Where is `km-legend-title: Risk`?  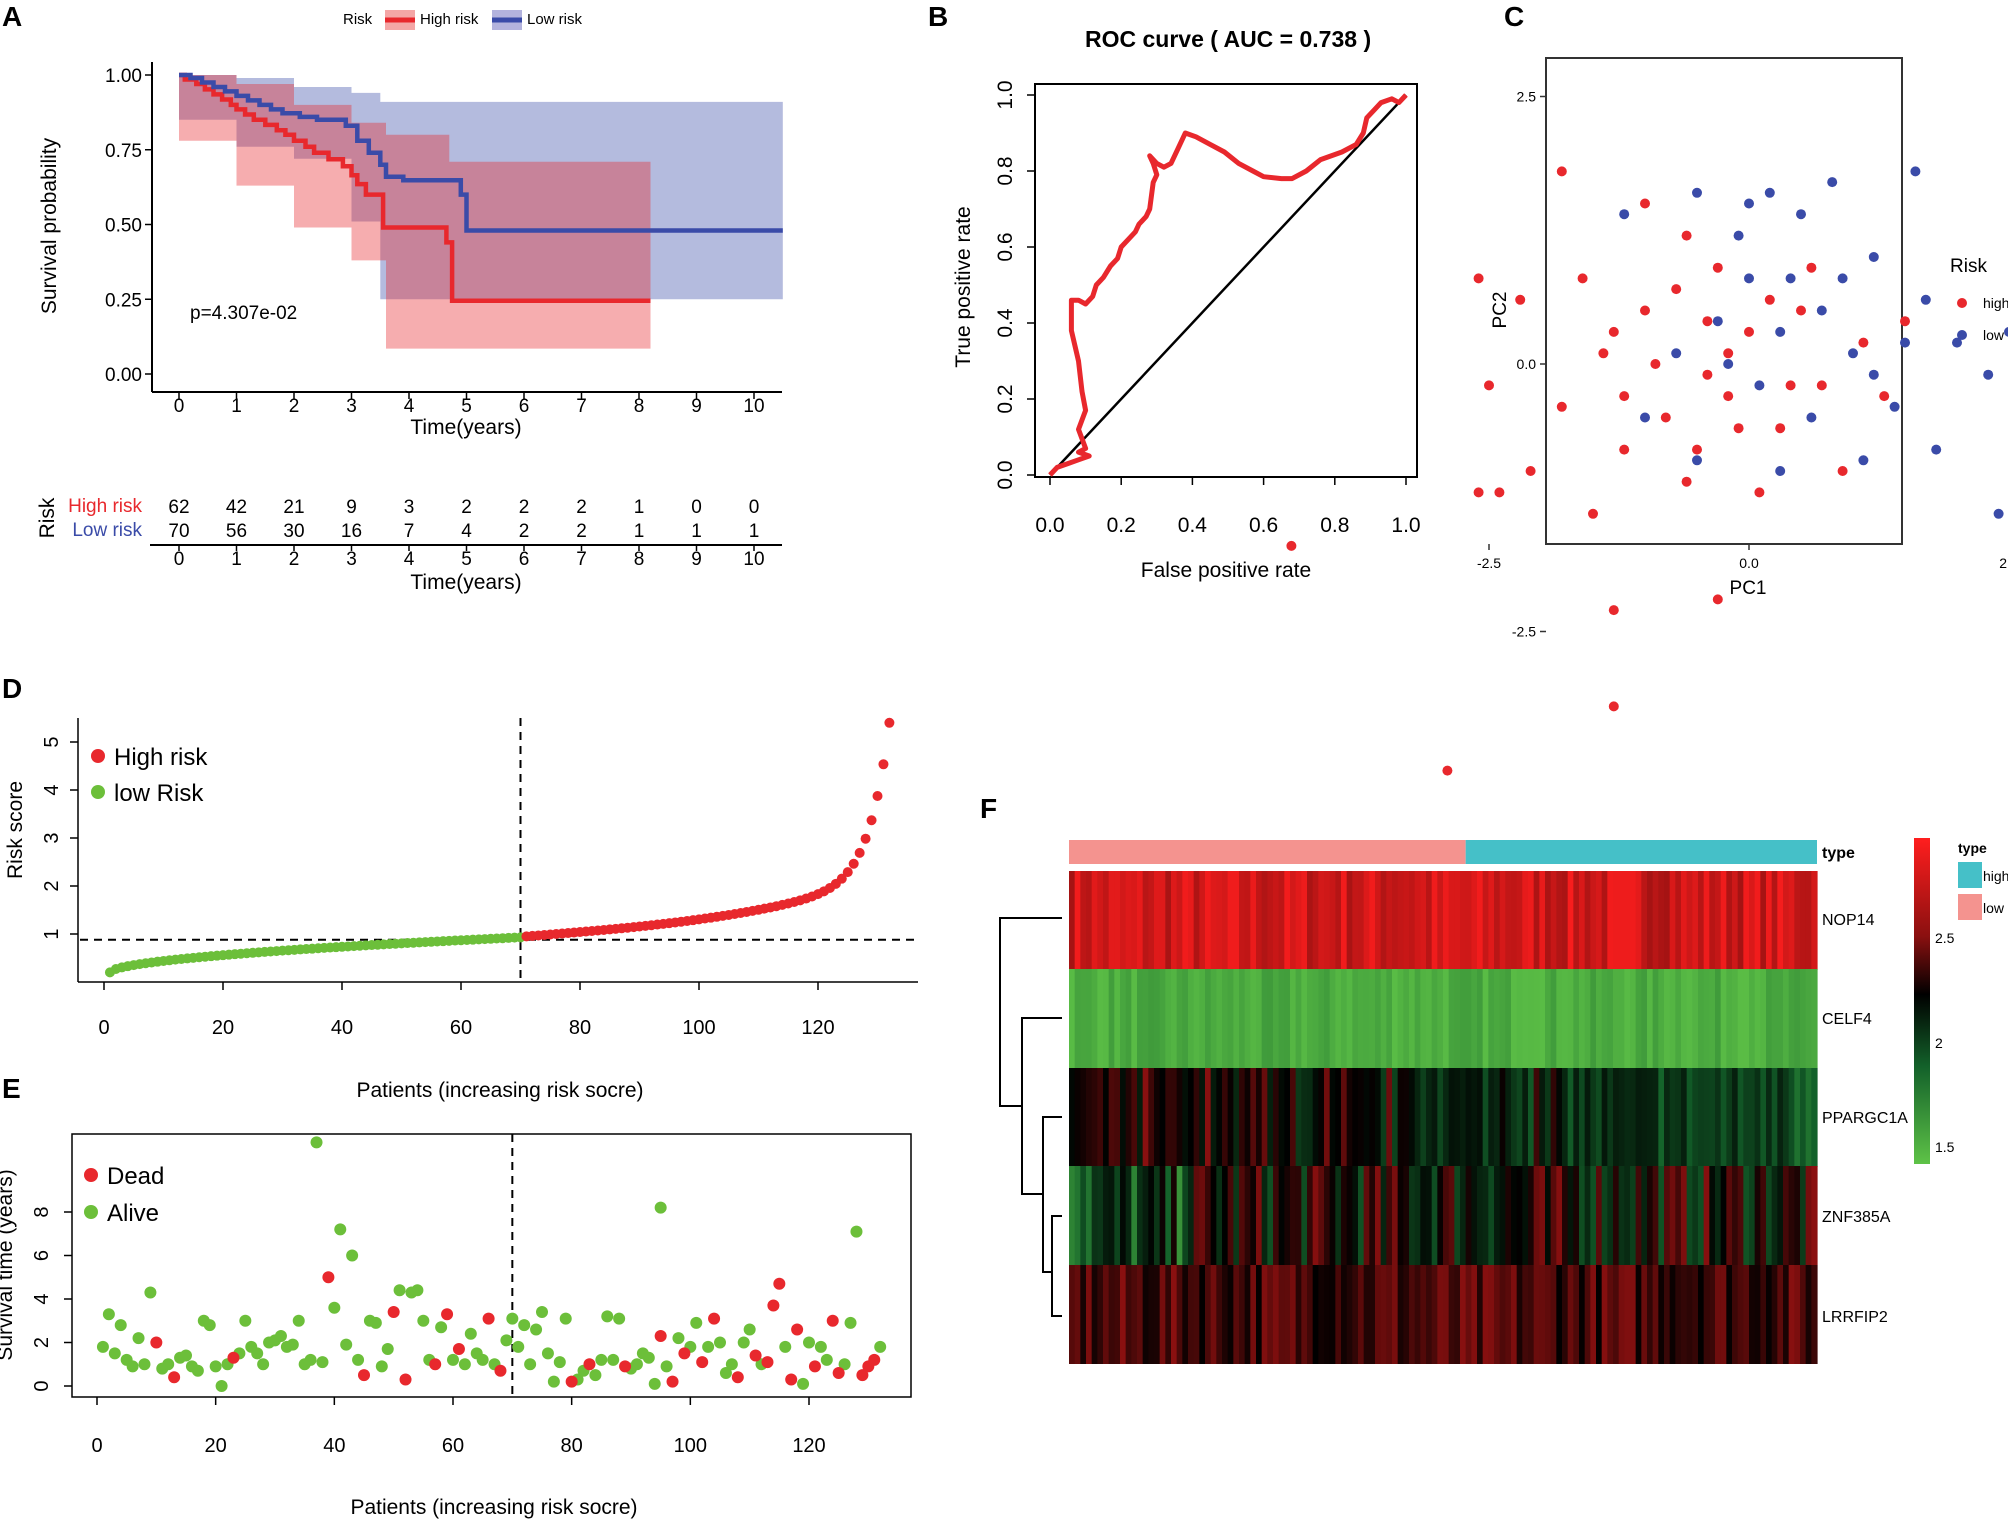
km-legend-title: Risk is located at coordinates (358, 19).